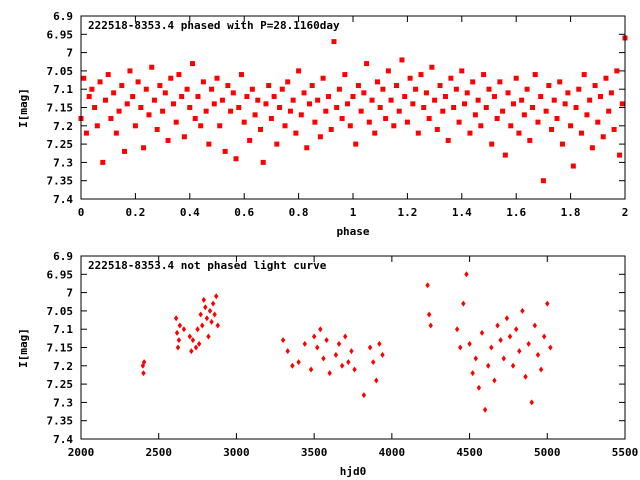  Describe the element at coordinates (625, 212) in the screenshot. I see `phased-x-tick-label: 2` at that location.